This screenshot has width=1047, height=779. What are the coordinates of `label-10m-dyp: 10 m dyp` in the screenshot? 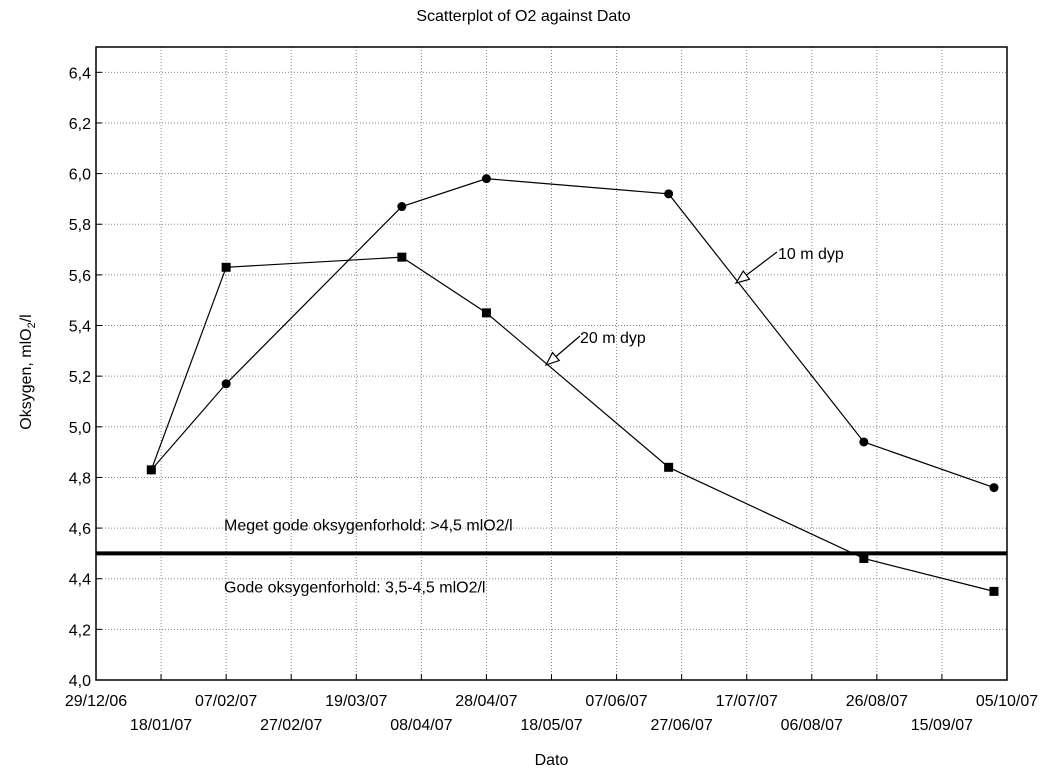 It's located at (811, 254).